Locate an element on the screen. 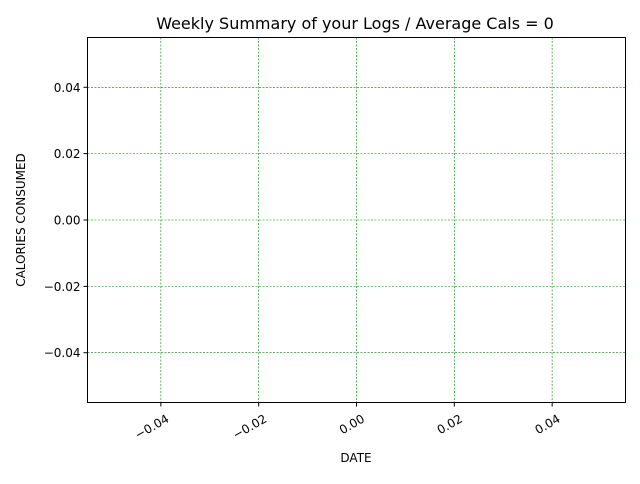 This screenshot has width=640, height=484. y-axis-label: CALORIES CONSUMED is located at coordinates (21, 220).